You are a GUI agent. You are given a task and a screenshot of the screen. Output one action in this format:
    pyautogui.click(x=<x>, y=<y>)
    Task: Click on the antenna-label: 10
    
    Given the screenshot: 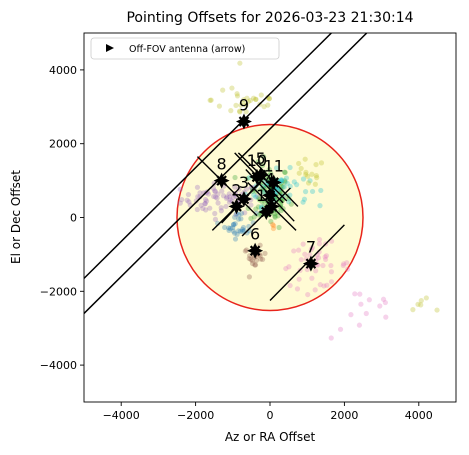 What is the action you would take?
    pyautogui.click(x=257, y=160)
    